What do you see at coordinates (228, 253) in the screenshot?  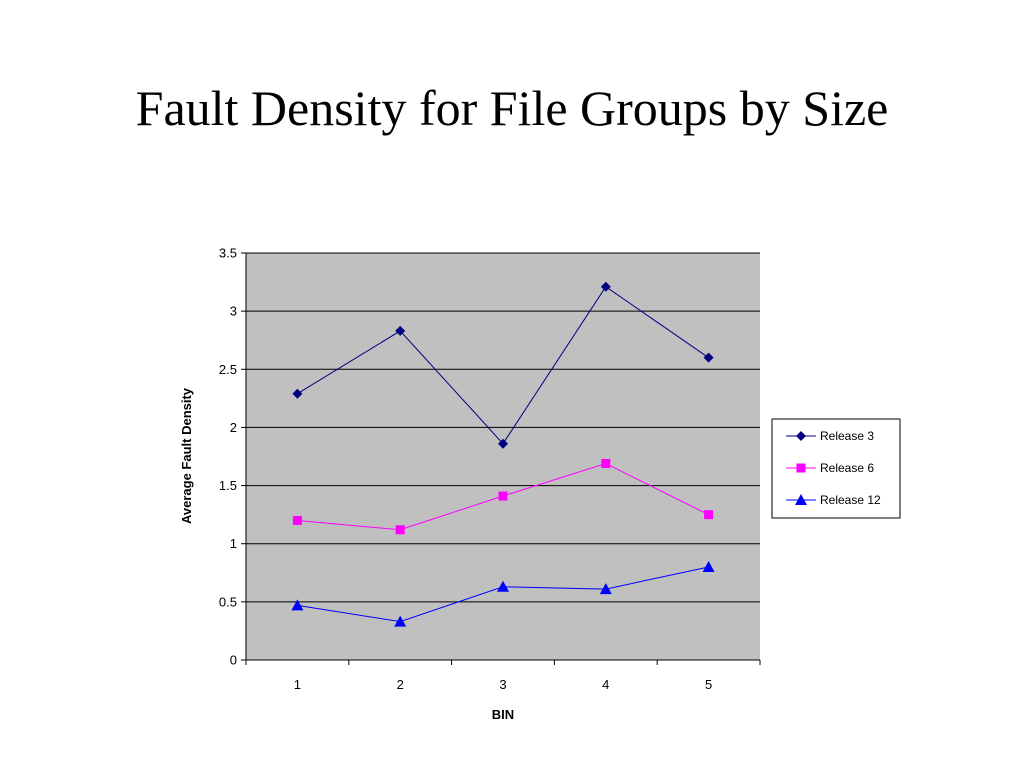 I see `y-tick-label: 3.5` at bounding box center [228, 253].